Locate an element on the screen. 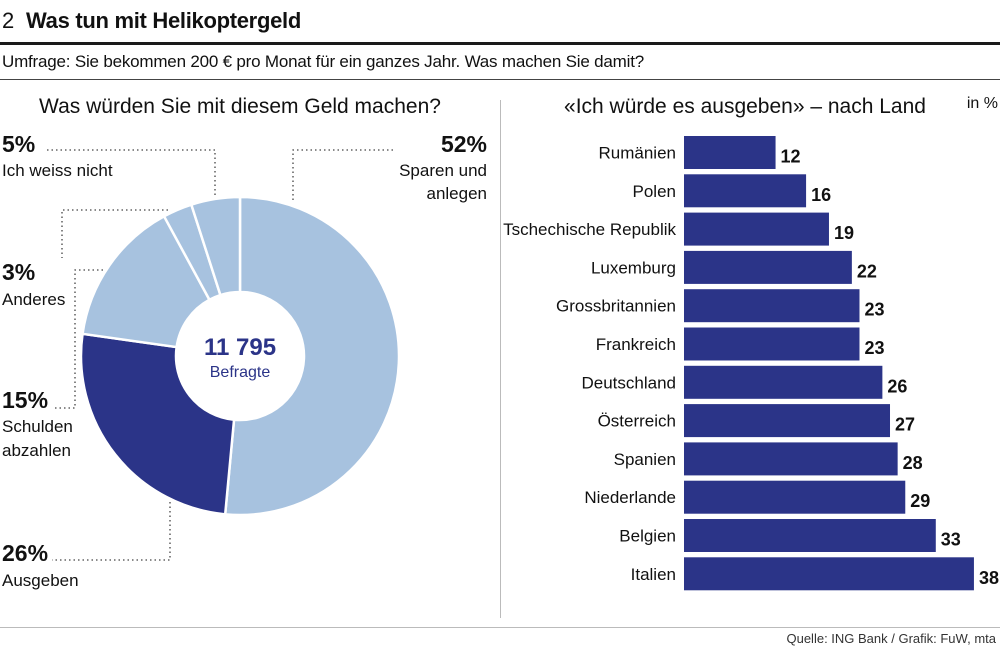 The width and height of the screenshot is (1000, 649). category-label-10: Belgien is located at coordinates (647, 536).